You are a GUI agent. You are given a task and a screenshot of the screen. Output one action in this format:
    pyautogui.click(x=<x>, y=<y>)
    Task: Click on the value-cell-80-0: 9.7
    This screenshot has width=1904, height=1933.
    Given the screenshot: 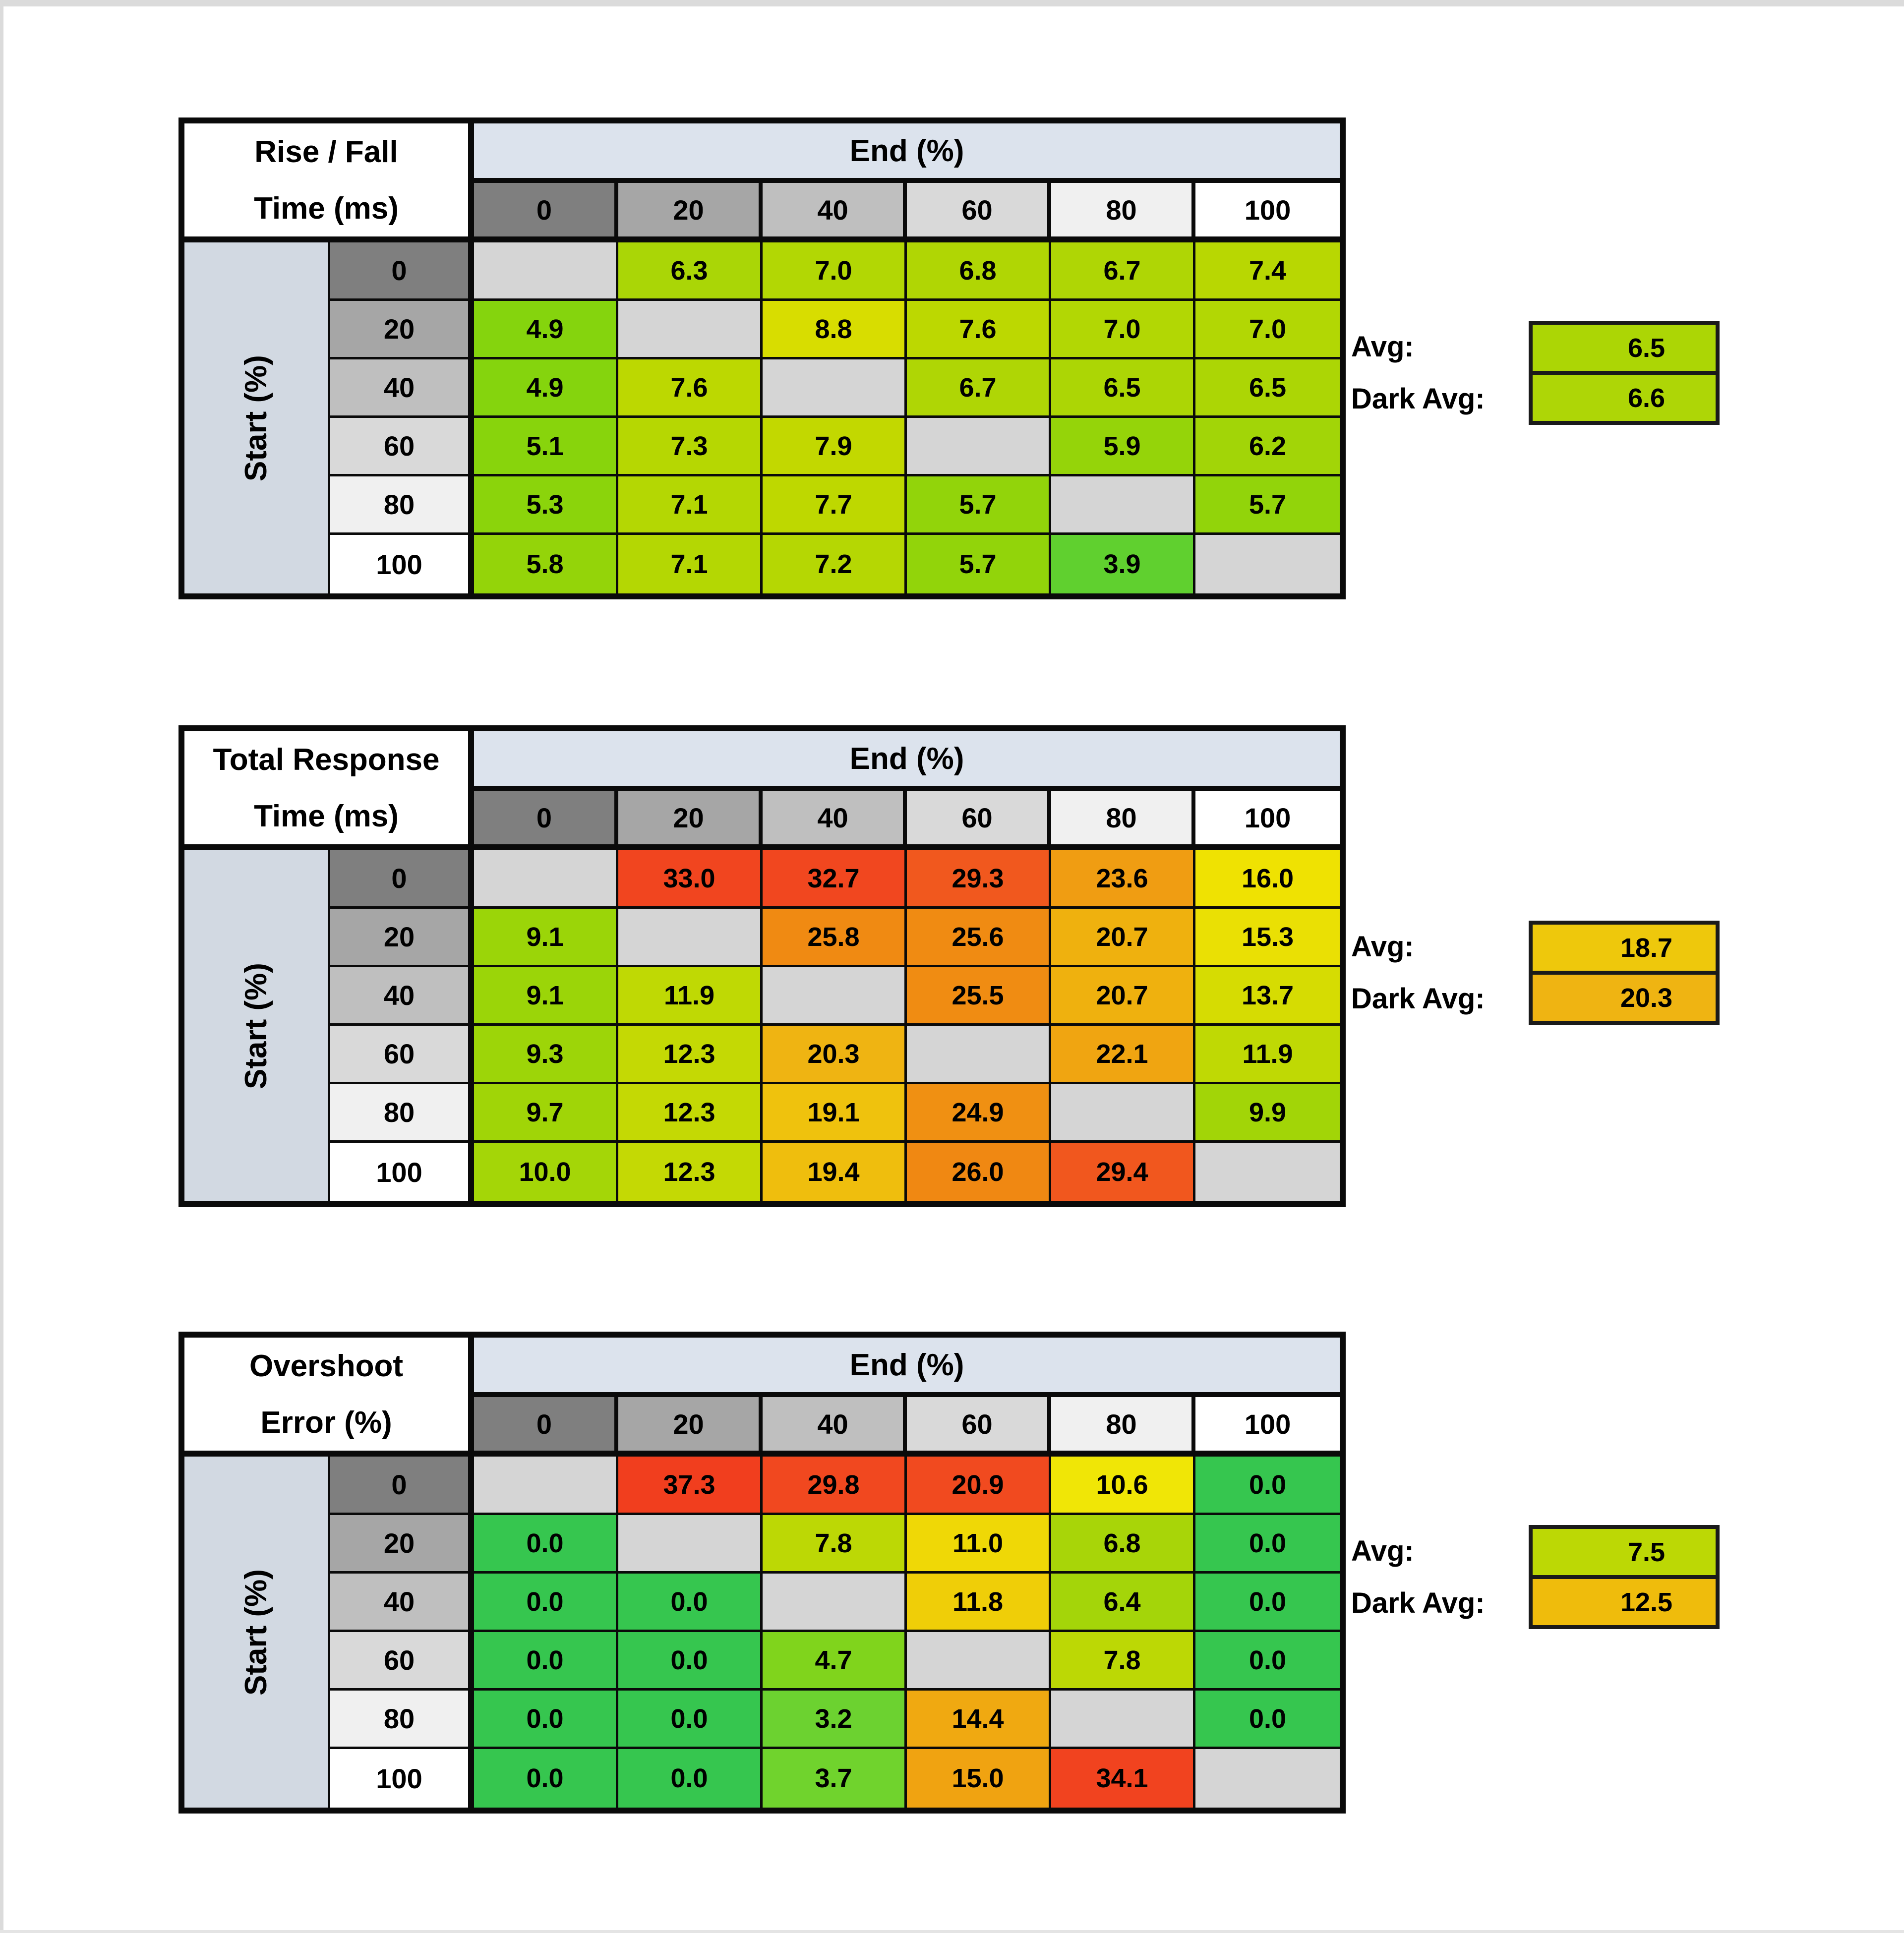 What is the action you would take?
    pyautogui.click(x=546, y=1113)
    